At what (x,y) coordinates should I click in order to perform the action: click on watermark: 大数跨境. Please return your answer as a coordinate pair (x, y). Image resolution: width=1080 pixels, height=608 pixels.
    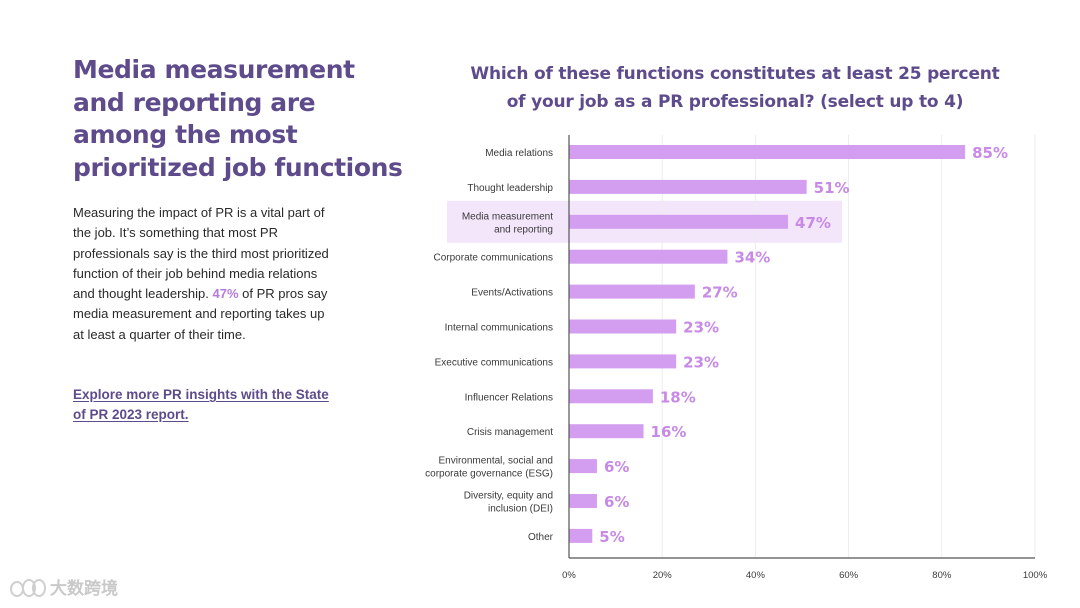
    Looking at the image, I should click on (64, 586).